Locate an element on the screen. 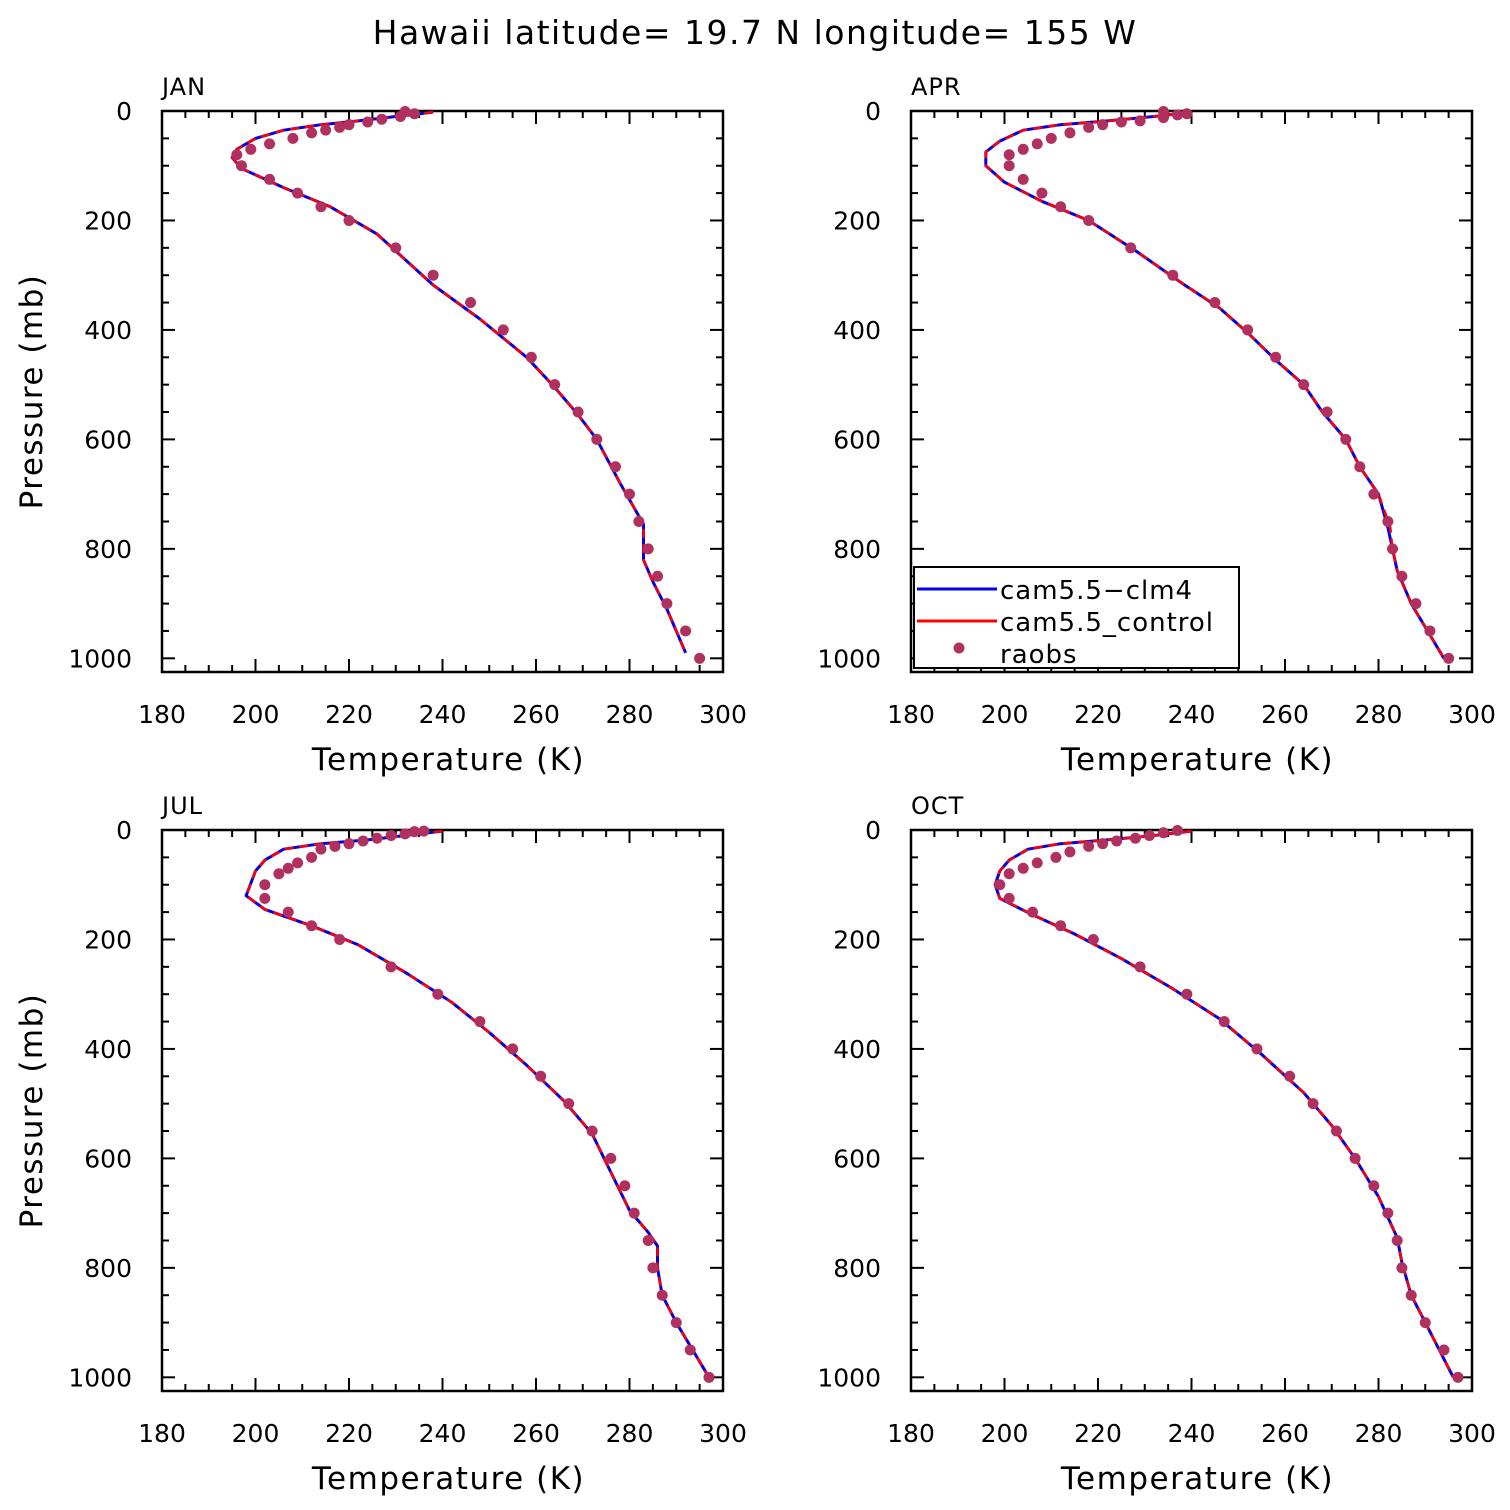 This screenshot has width=1510, height=1510. panel-label: JUL is located at coordinates (181, 806).